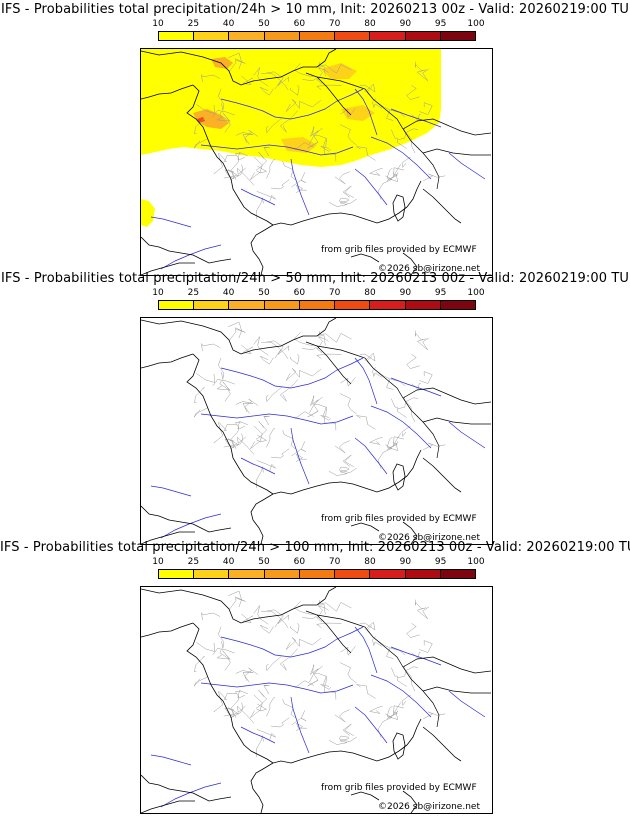 The height and width of the screenshot is (828, 630). What do you see at coordinates (228, 562) in the screenshot?
I see `colorbar-tick-label: 40` at bounding box center [228, 562].